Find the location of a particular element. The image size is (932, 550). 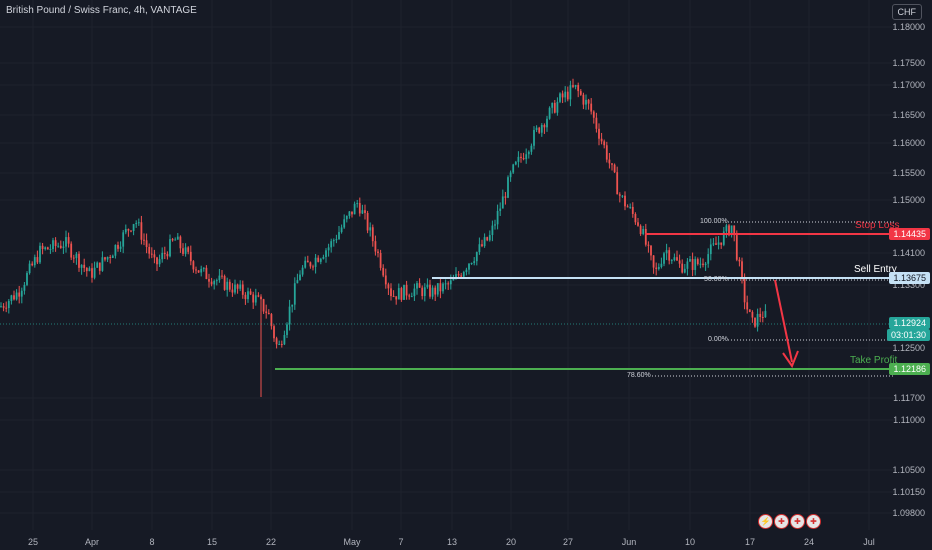

sell-entry-label: Sell Entry is located at coordinates (875, 269).